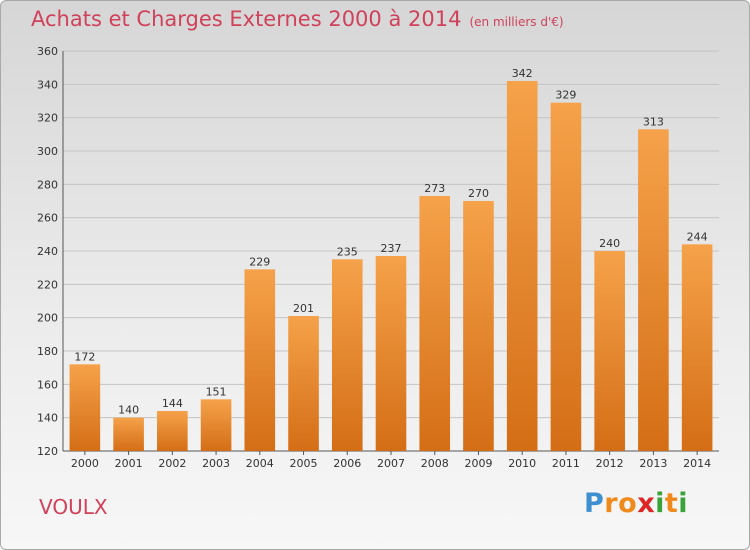 The width and height of the screenshot is (750, 550). Describe the element at coordinates (260, 463) in the screenshot. I see `x-tick-label: 2004` at that location.